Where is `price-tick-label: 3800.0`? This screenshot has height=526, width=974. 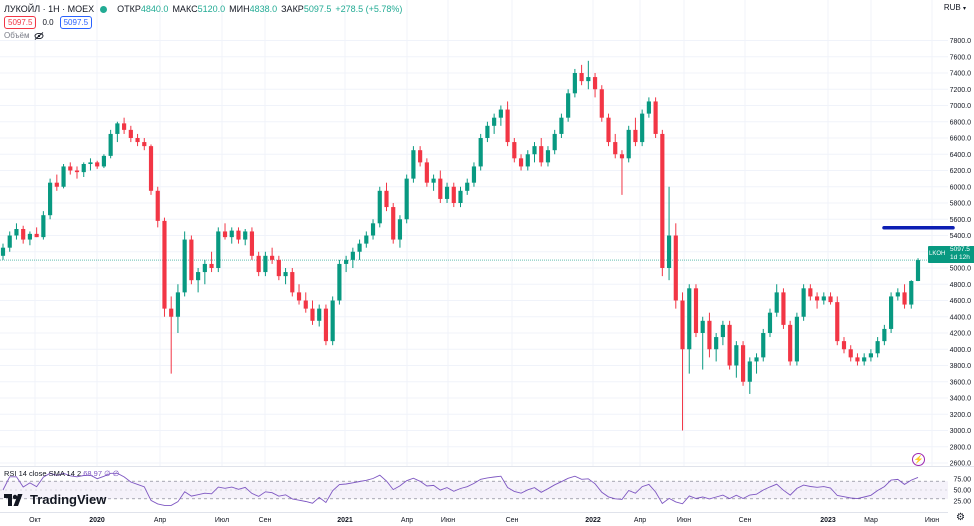 price-tick-label: 3800.0 is located at coordinates (961, 366).